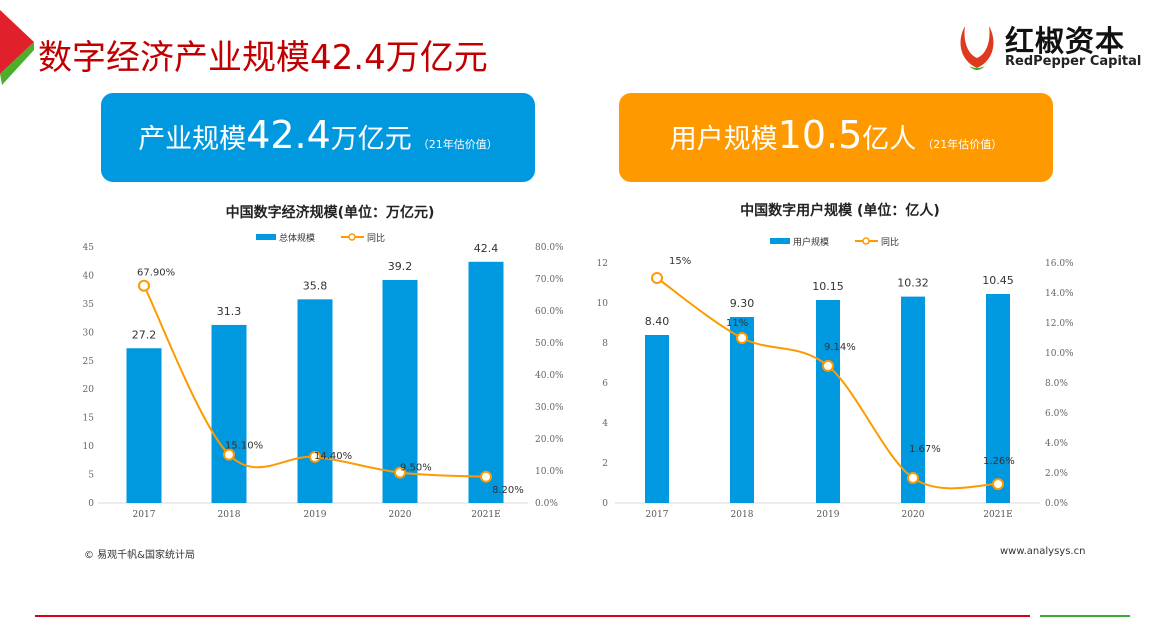 The height and width of the screenshot is (634, 1160). I want to click on y2-tick-label: 80.0%, so click(549, 248).